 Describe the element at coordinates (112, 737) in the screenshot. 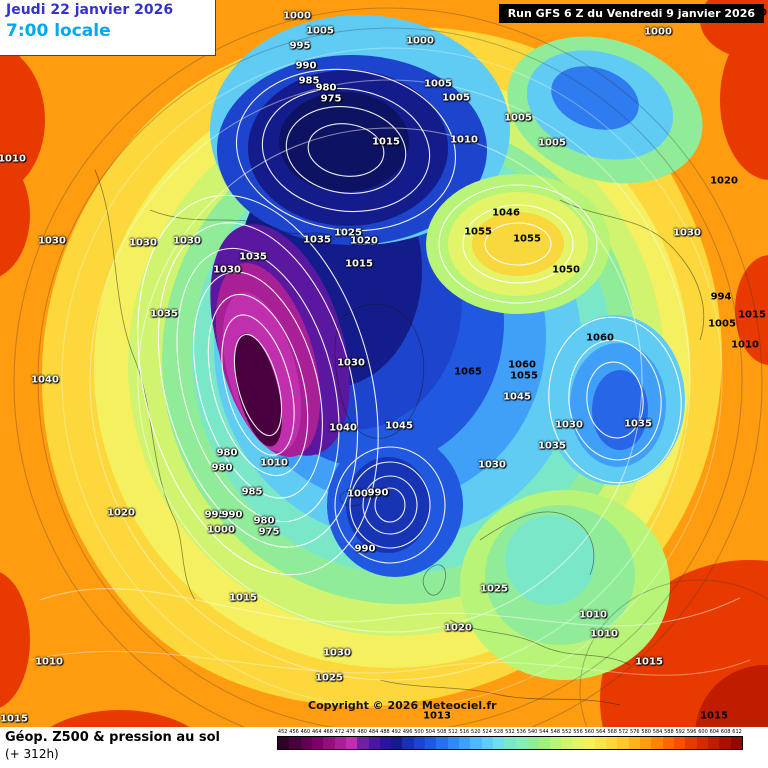

I see `map-title: Géop. Z500 & pression au sol` at that location.